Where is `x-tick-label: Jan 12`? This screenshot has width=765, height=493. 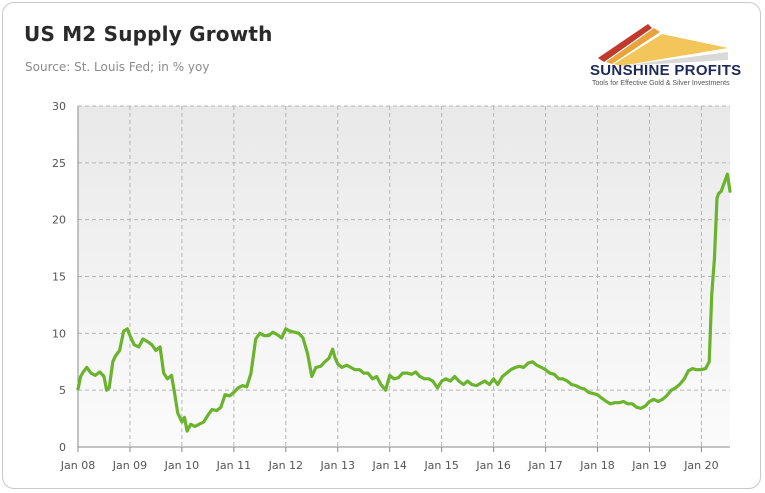 x-tick-label: Jan 12 is located at coordinates (285, 465).